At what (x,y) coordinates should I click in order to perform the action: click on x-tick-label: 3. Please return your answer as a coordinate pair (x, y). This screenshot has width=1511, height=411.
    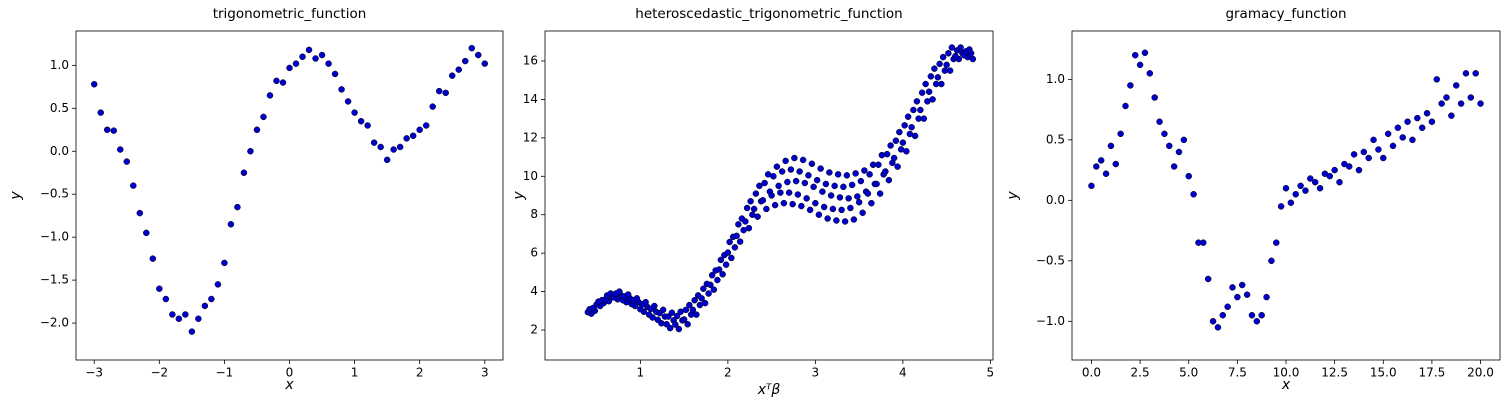
    Looking at the image, I should click on (816, 373).